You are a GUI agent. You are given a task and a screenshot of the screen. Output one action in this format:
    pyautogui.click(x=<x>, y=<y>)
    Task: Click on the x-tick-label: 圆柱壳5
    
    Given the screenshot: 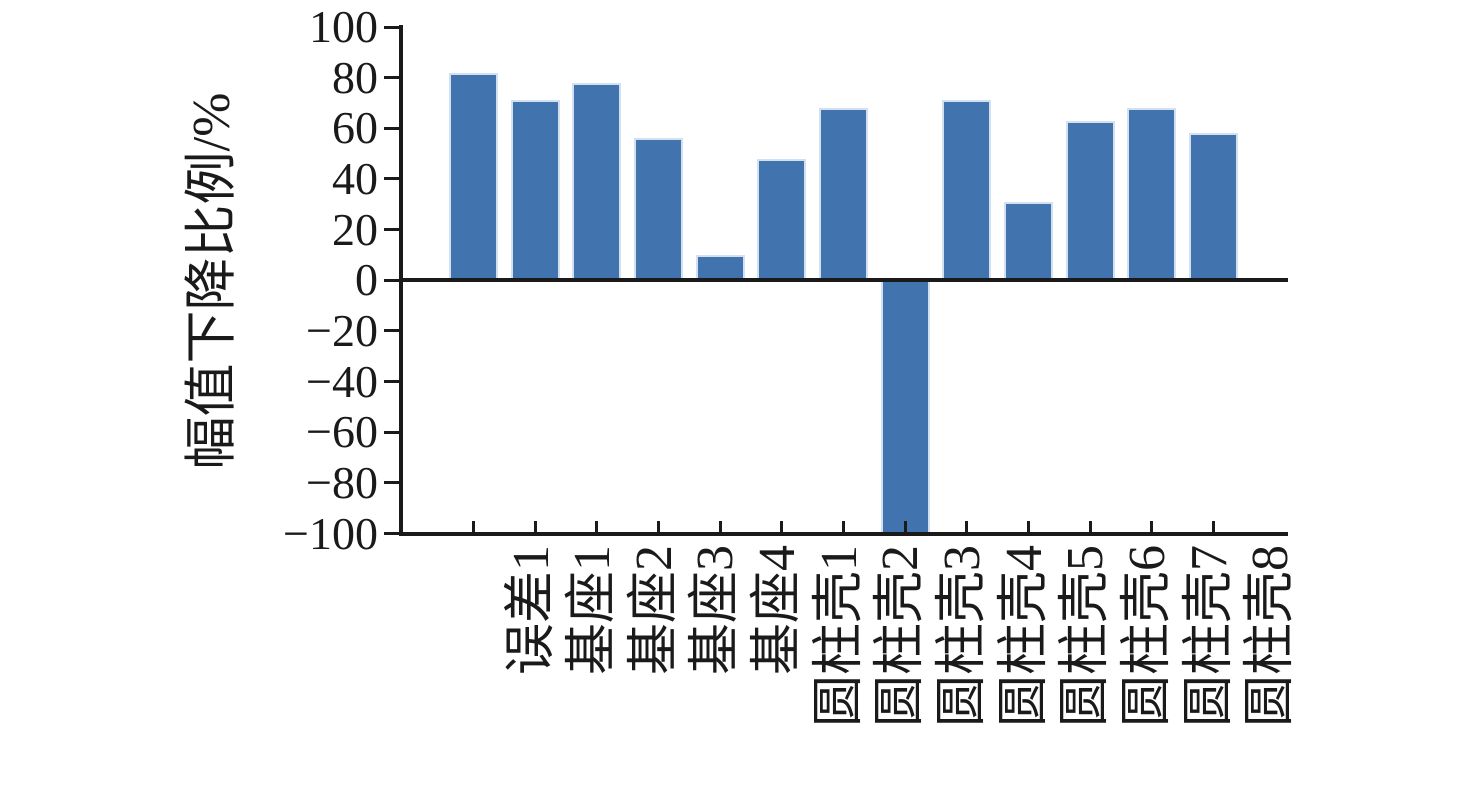 What is the action you would take?
    pyautogui.click(x=1086, y=636)
    